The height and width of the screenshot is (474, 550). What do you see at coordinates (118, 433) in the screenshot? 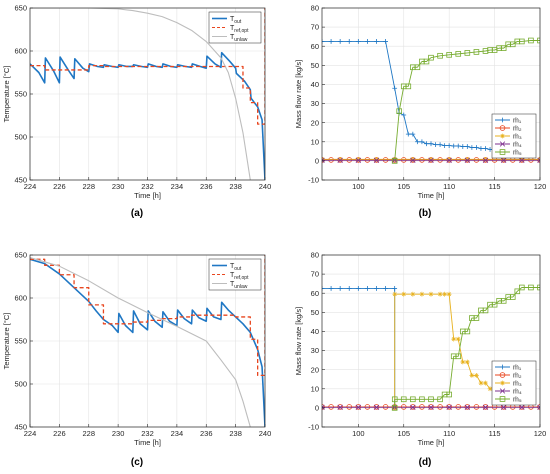
I see `tick-label-x: 230` at bounding box center [118, 433].